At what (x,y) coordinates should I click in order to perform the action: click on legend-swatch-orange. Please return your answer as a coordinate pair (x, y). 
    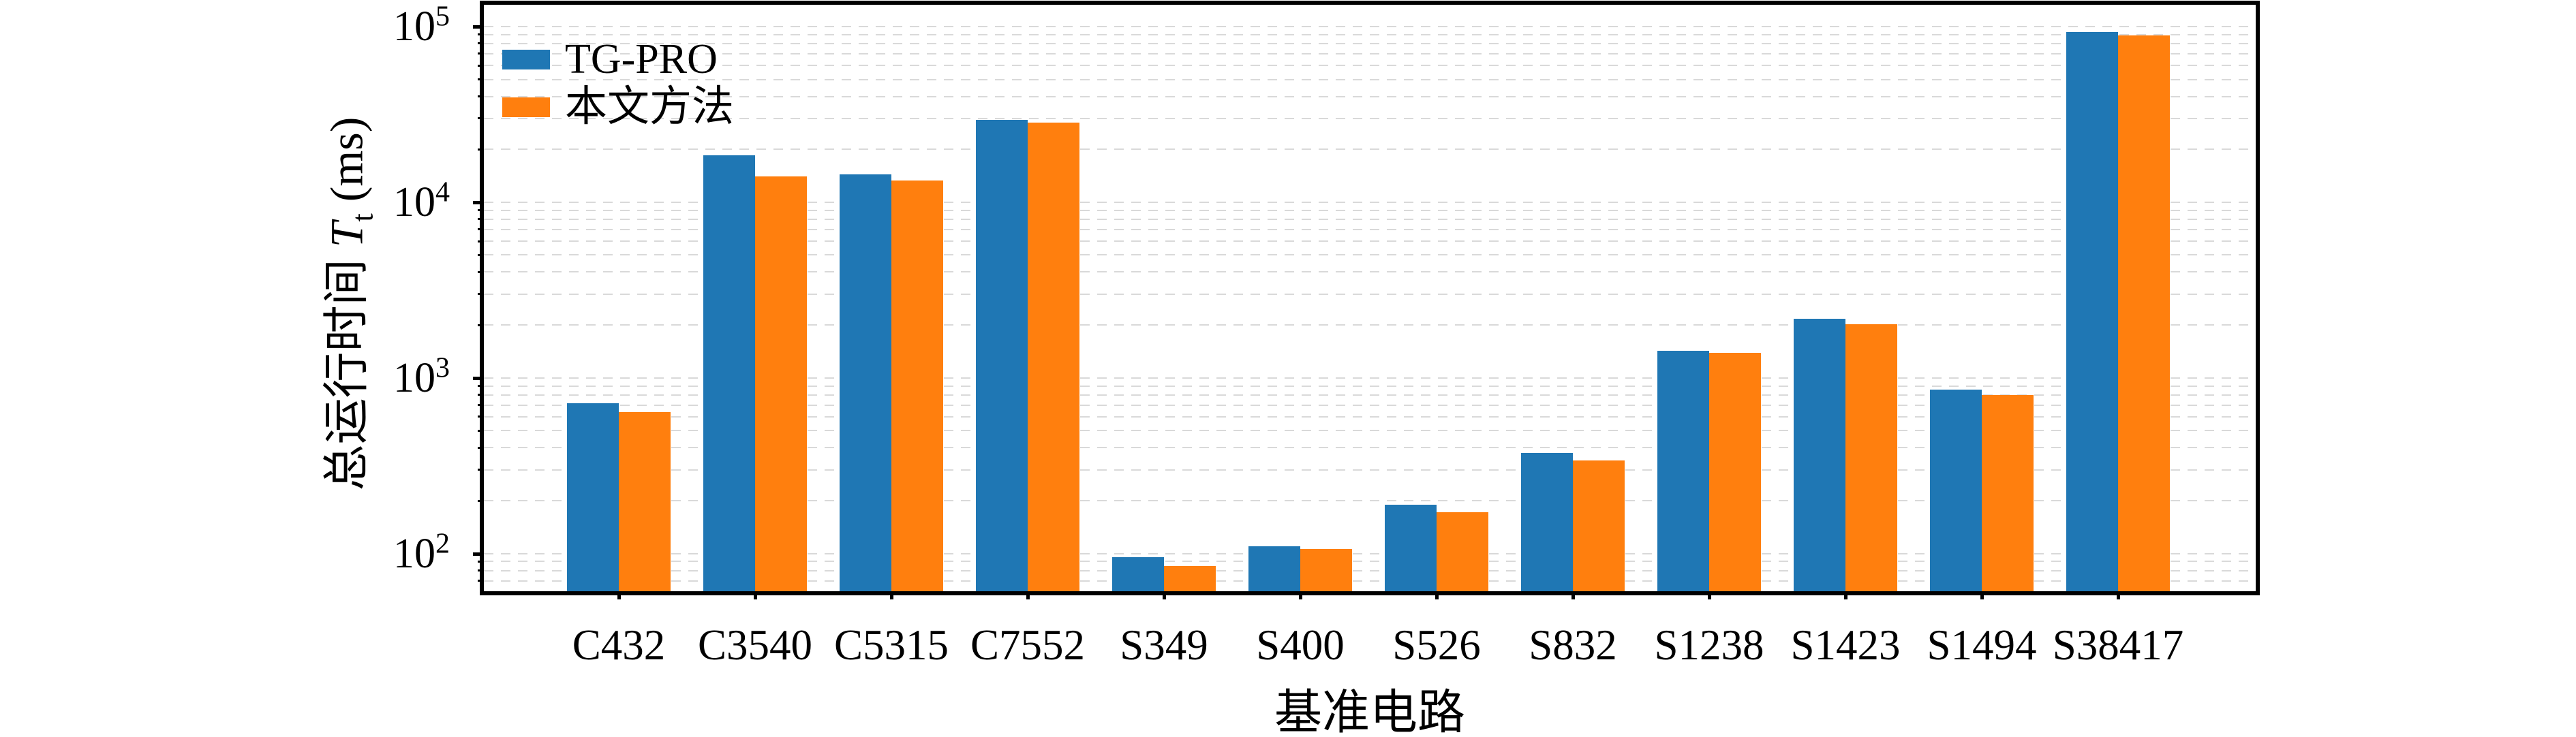
    Looking at the image, I should click on (526, 107).